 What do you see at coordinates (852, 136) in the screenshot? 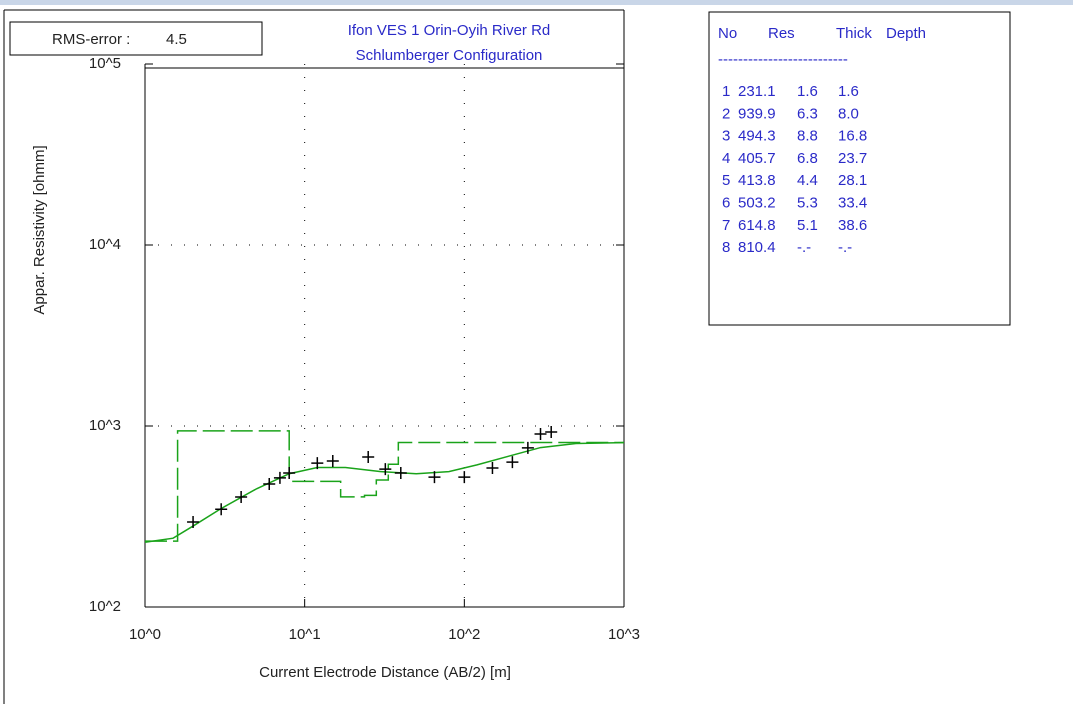
I see `table-cell: 16.8` at bounding box center [852, 136].